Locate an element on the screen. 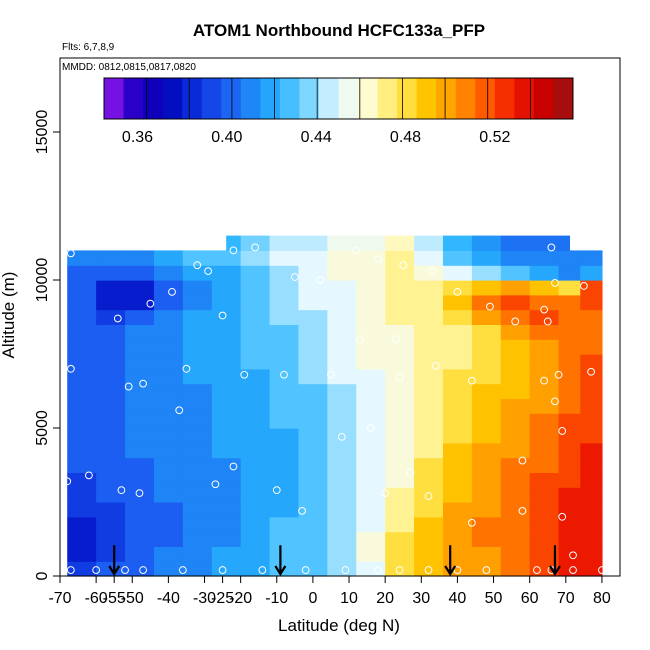  x-tick-label: 70 is located at coordinates (566, 598).